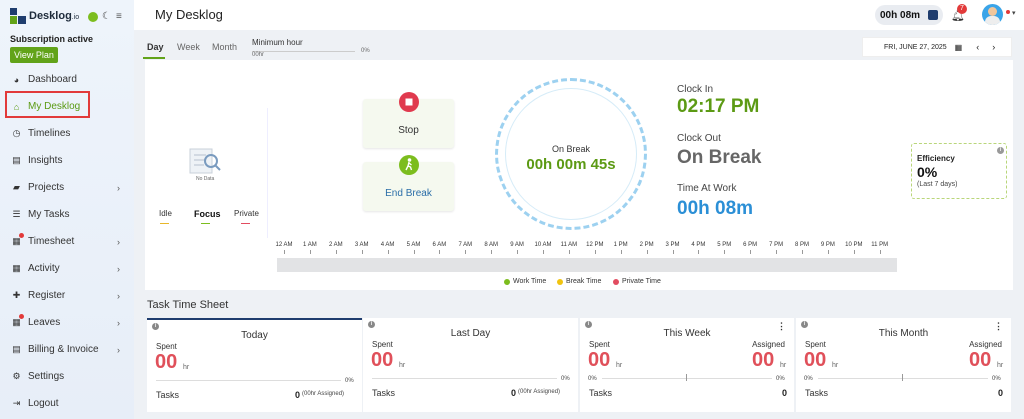  Describe the element at coordinates (154, 58) in the screenshot. I see `tab-underline` at that location.